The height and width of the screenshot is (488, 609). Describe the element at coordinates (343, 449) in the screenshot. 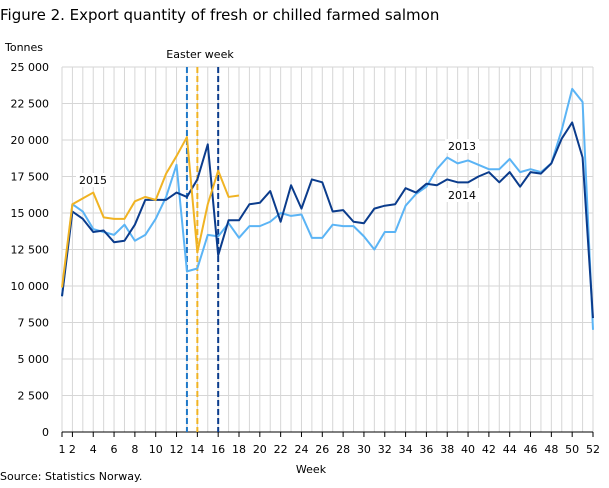

I see `x-tick-label: 28` at that location.